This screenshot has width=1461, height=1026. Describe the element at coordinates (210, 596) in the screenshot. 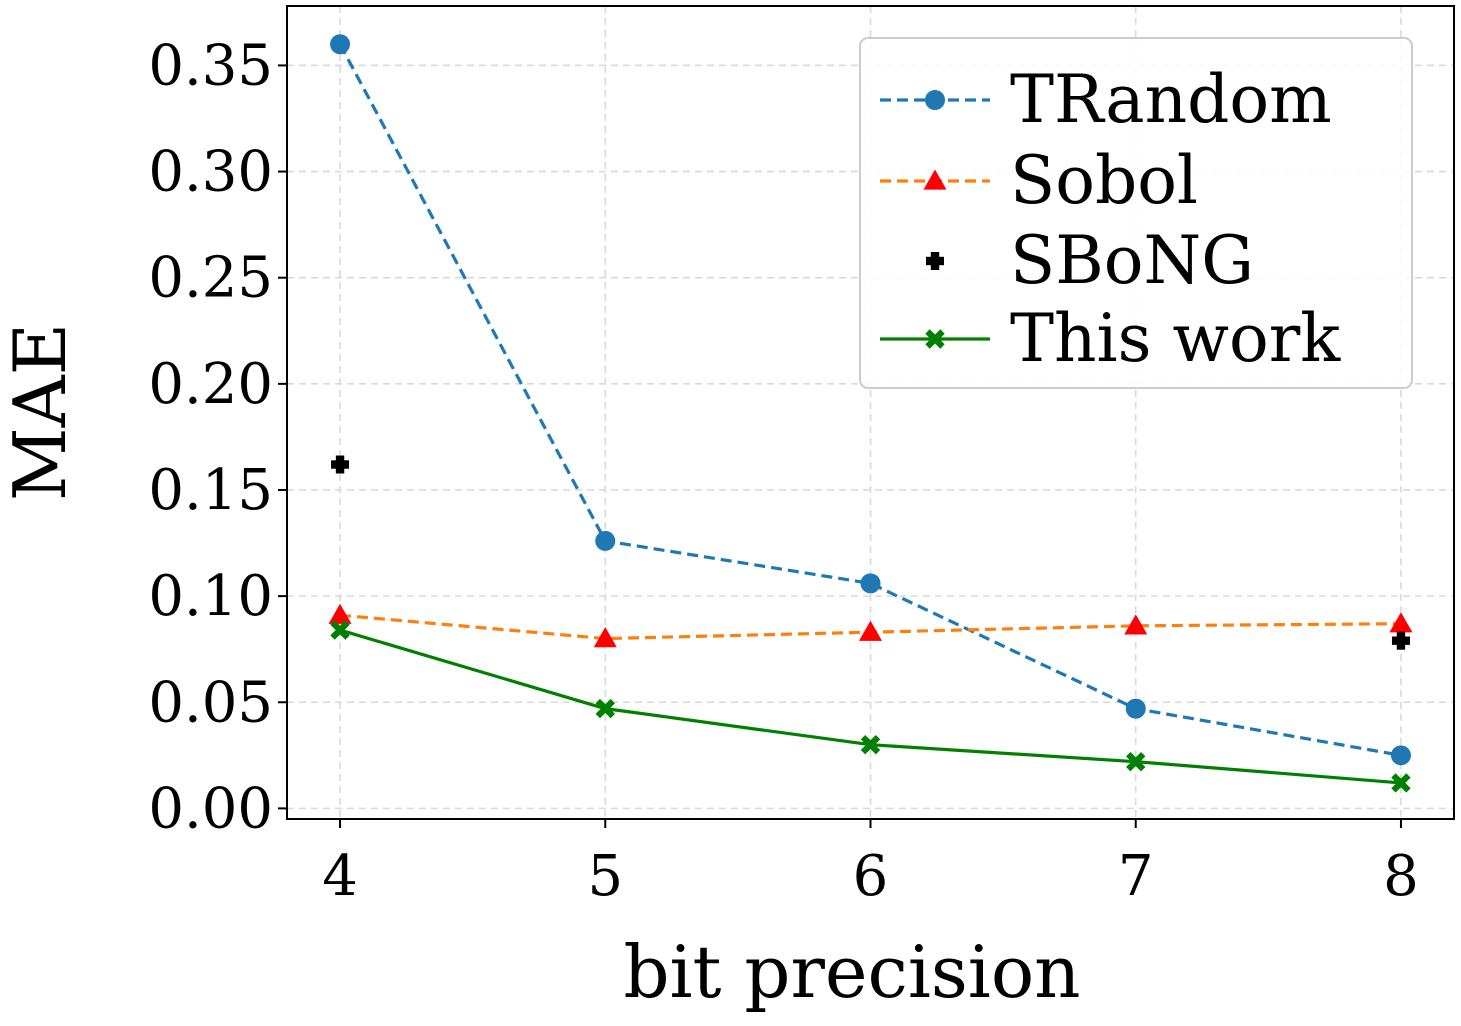

I see `y-tick-label: 0.10` at that location.